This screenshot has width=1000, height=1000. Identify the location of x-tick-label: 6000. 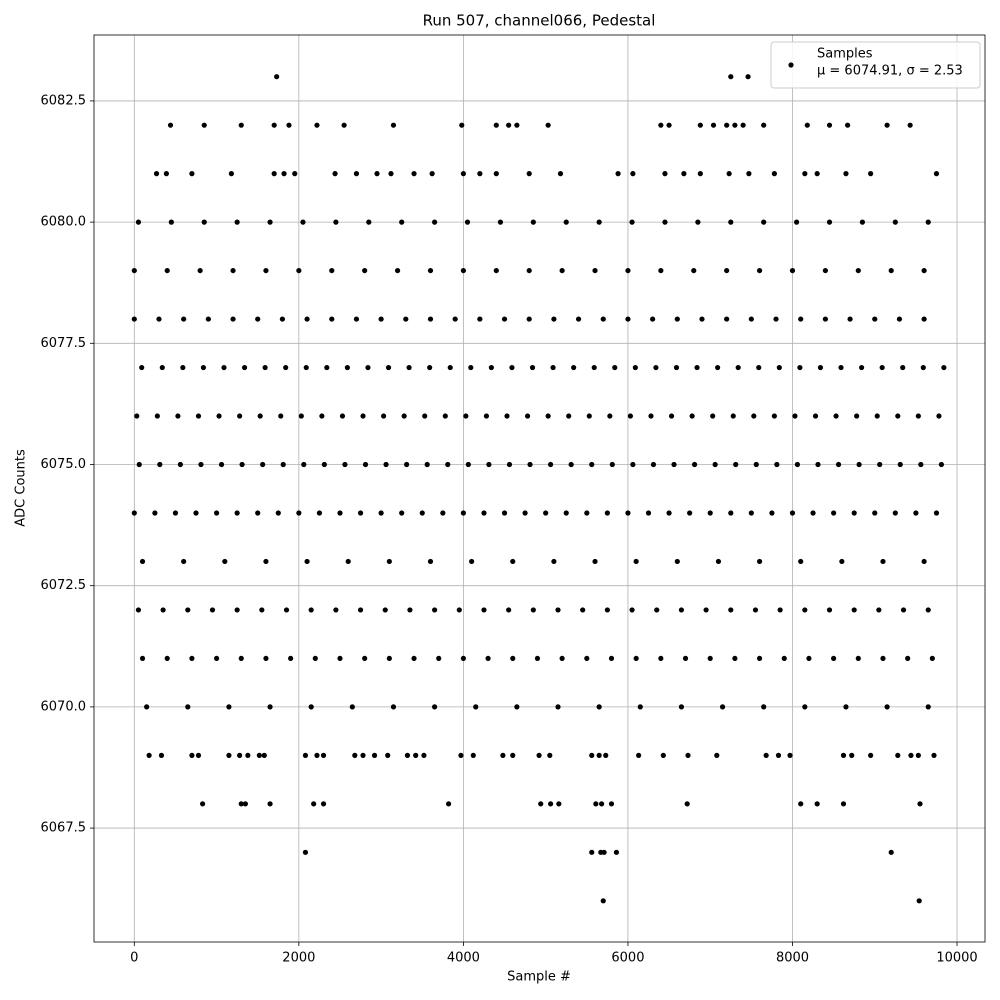
(627, 958).